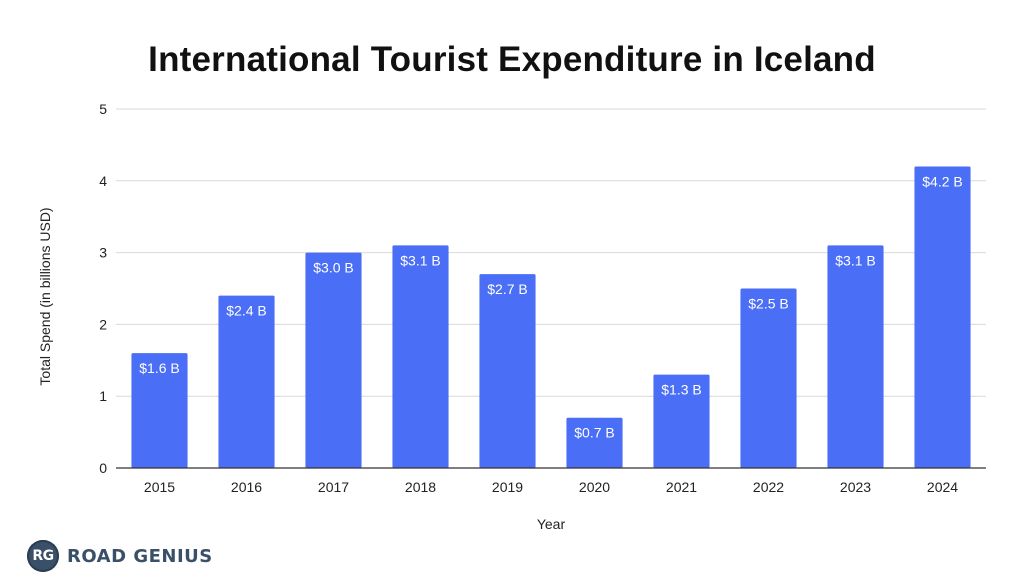  Describe the element at coordinates (333, 268) in the screenshot. I see `bar-data-label: $3.0 B` at that location.